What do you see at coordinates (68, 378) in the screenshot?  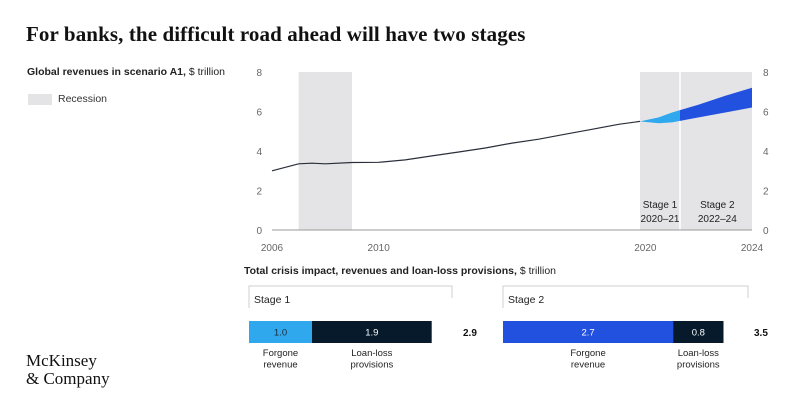 I see `logo-line-2: & Company` at bounding box center [68, 378].